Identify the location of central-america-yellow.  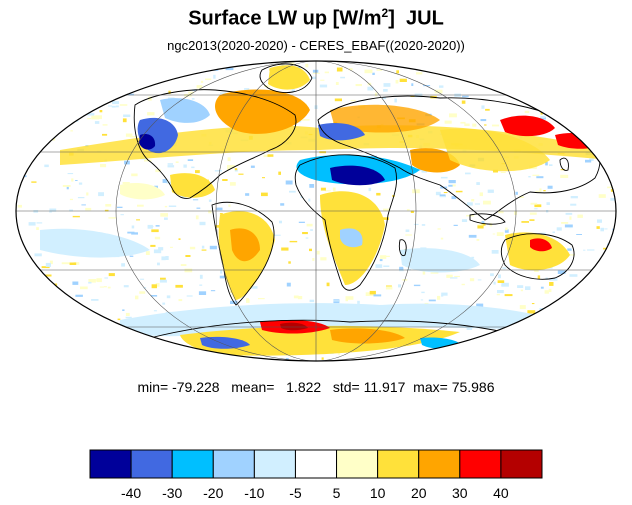
(192, 185).